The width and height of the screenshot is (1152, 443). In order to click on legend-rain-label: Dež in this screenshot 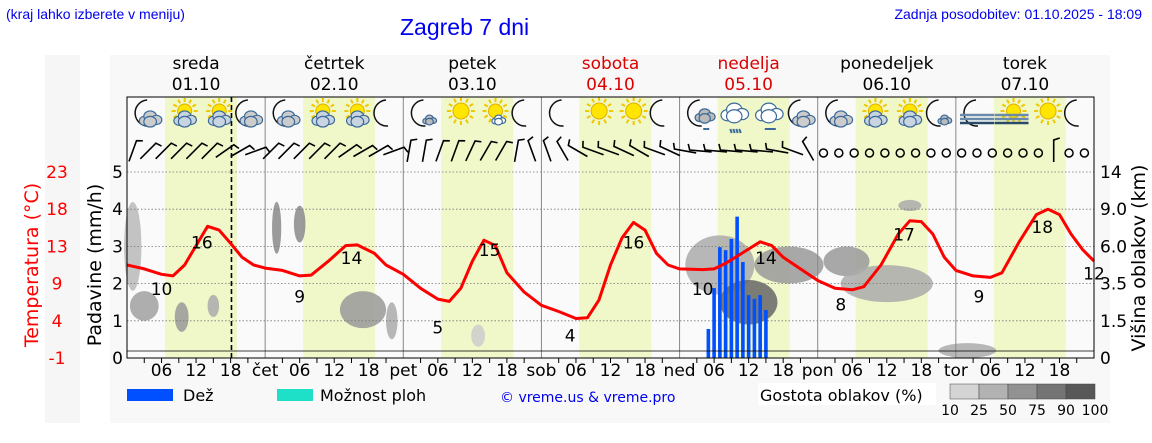, I will do `click(198, 395)`.